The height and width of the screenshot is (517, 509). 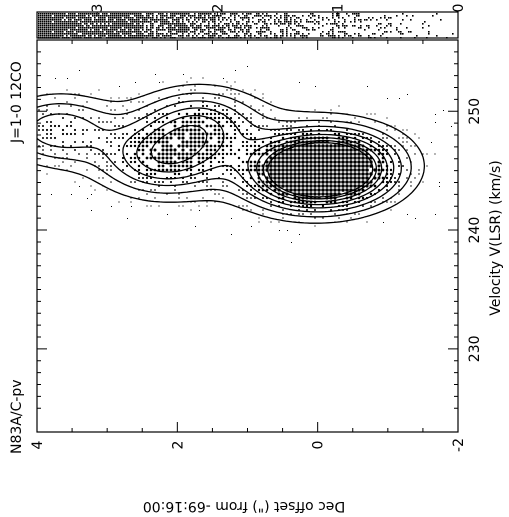 What do you see at coordinates (475, 111) in the screenshot?
I see `x-tick-label: 250` at bounding box center [475, 111].